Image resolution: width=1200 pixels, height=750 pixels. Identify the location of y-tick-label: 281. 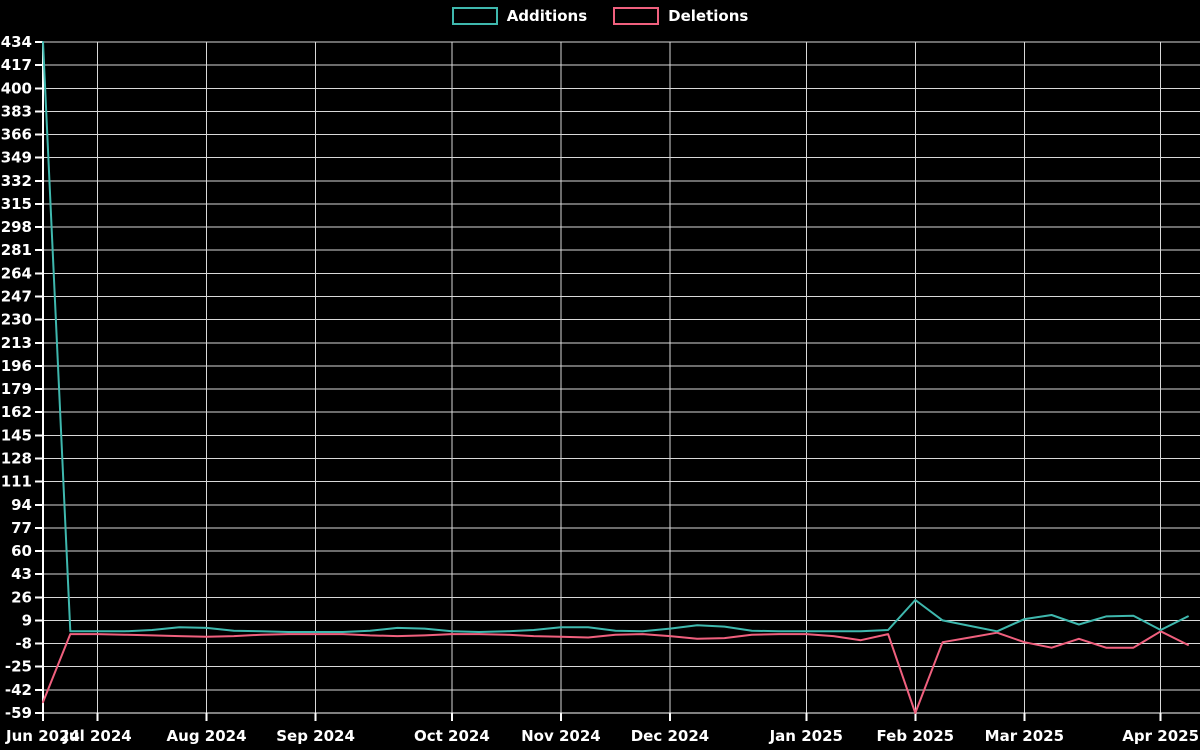
(16, 250).